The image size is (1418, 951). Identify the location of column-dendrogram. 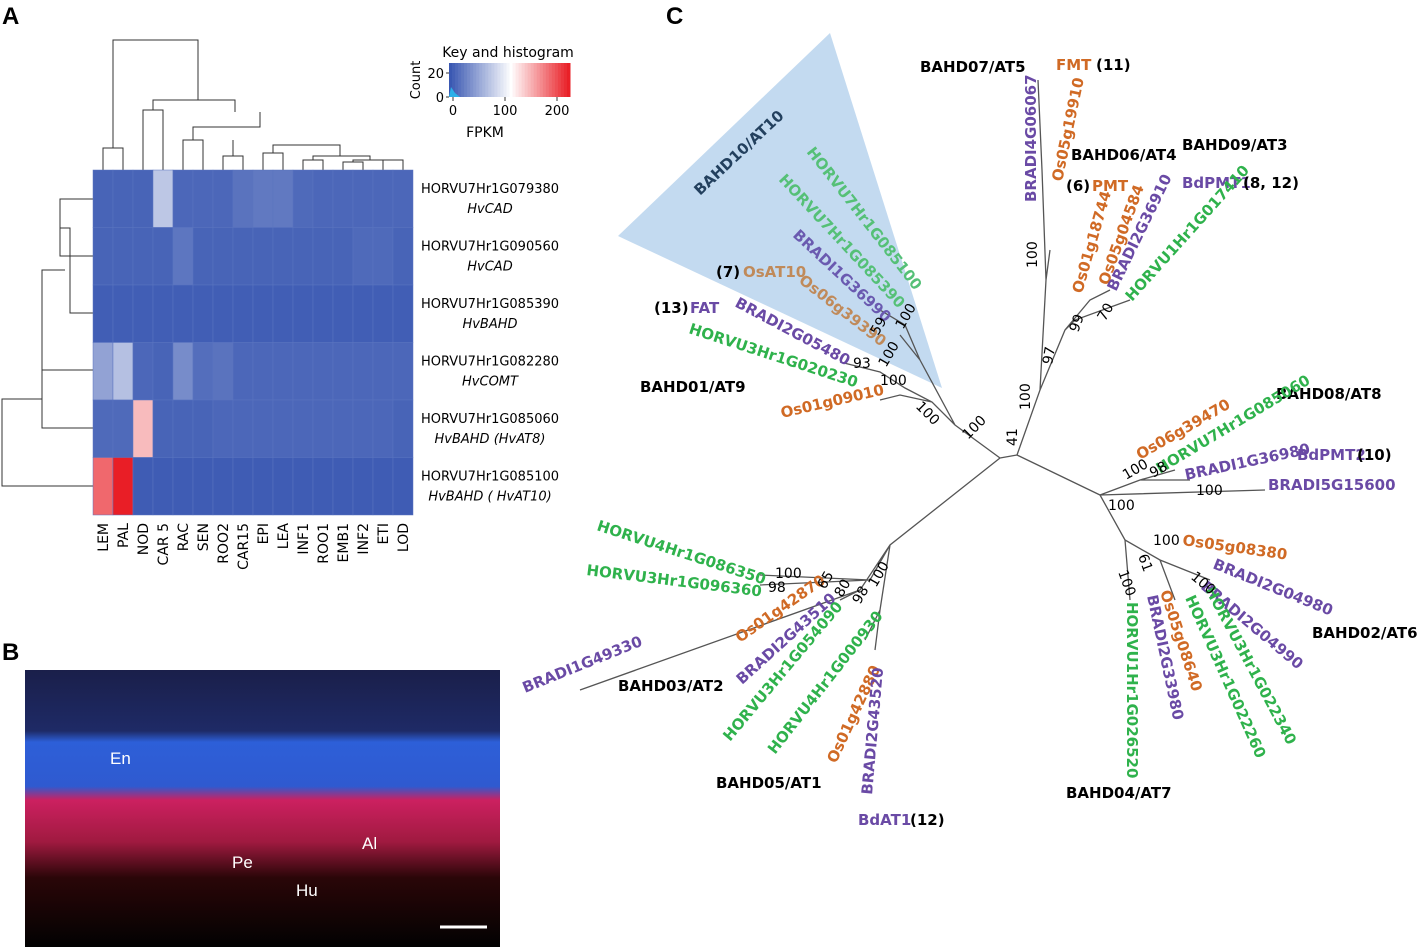
(253, 104).